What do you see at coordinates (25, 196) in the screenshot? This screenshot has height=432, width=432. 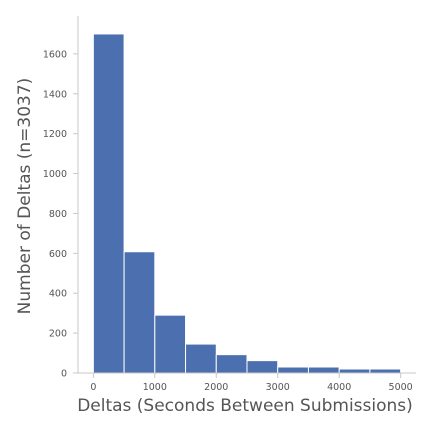 I see `y-axis-label: Number of Deltas (n=3037)` at bounding box center [25, 196].